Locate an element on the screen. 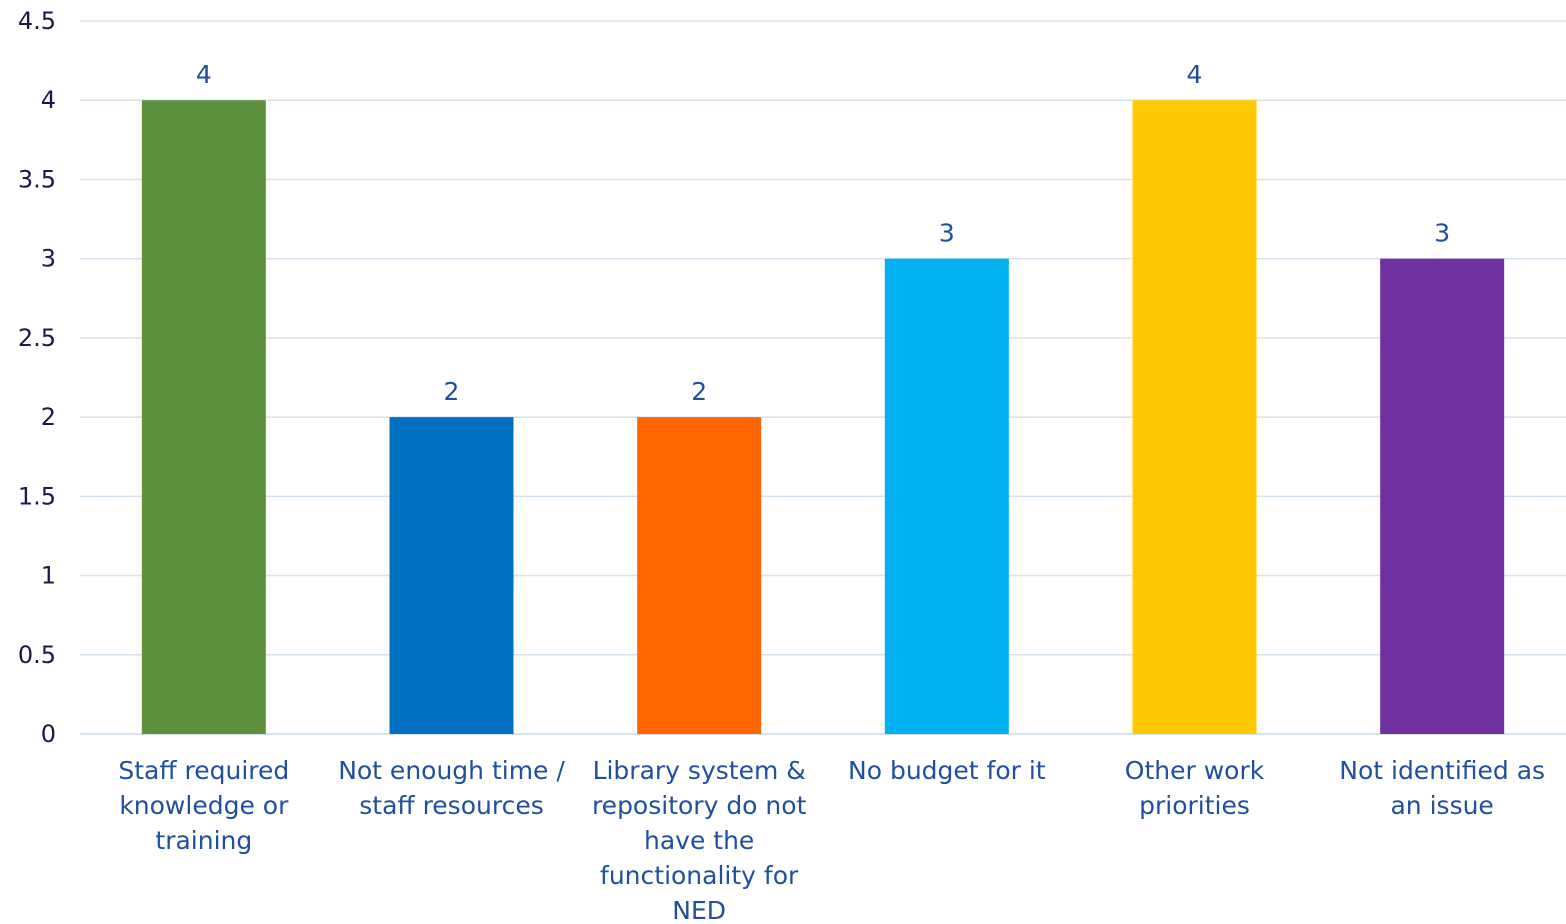 The height and width of the screenshot is (924, 1566). y-tick-label: 0.5 is located at coordinates (37, 655).